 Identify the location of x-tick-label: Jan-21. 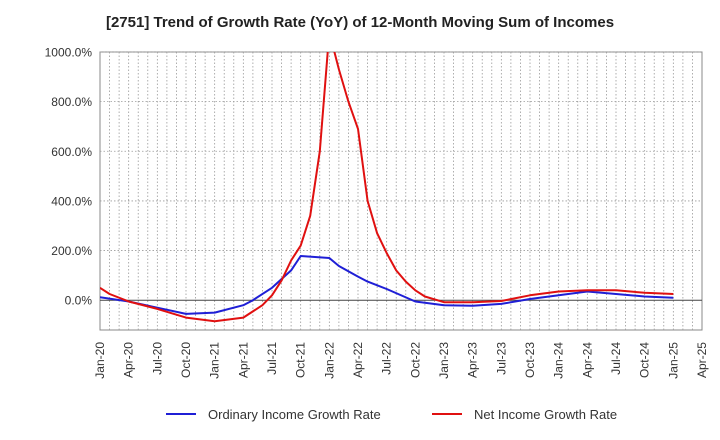
(215, 360).